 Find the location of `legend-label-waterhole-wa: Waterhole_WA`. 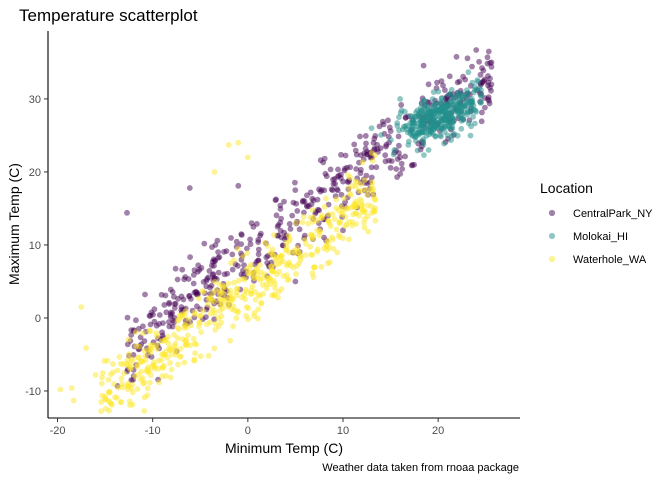

legend-label-waterhole-wa: Waterhole_WA is located at coordinates (610, 260).